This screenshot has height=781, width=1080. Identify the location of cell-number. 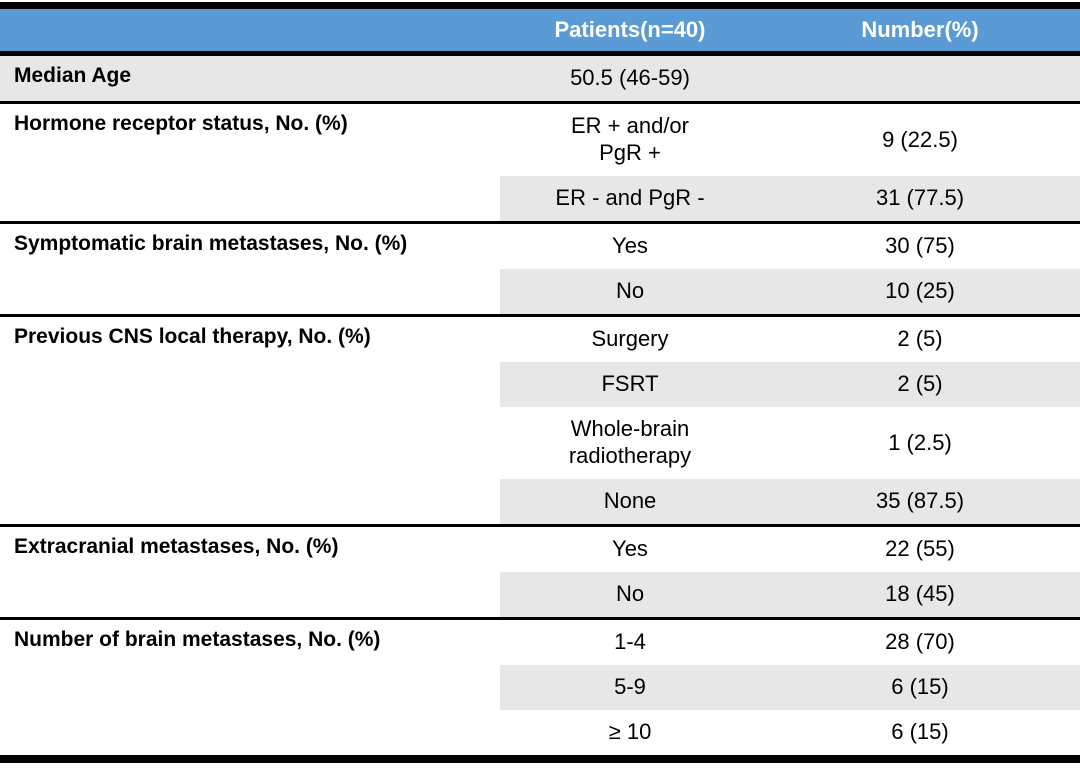
(920, 79).